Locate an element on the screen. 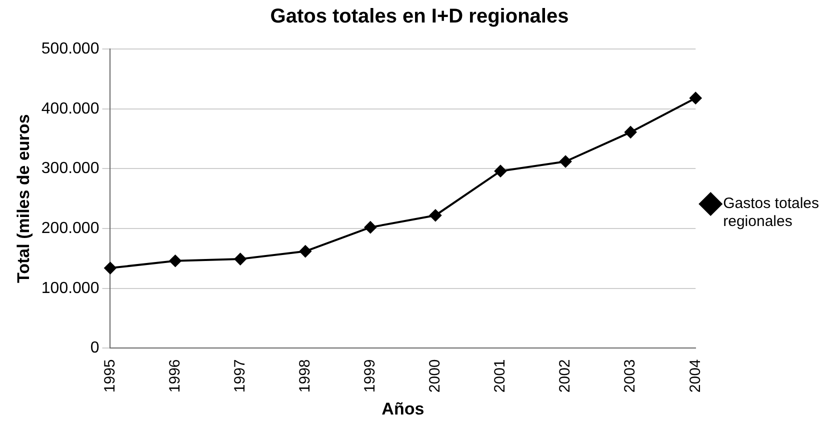 The image size is (839, 429). y-tick-label: 100.000 is located at coordinates (70, 288).